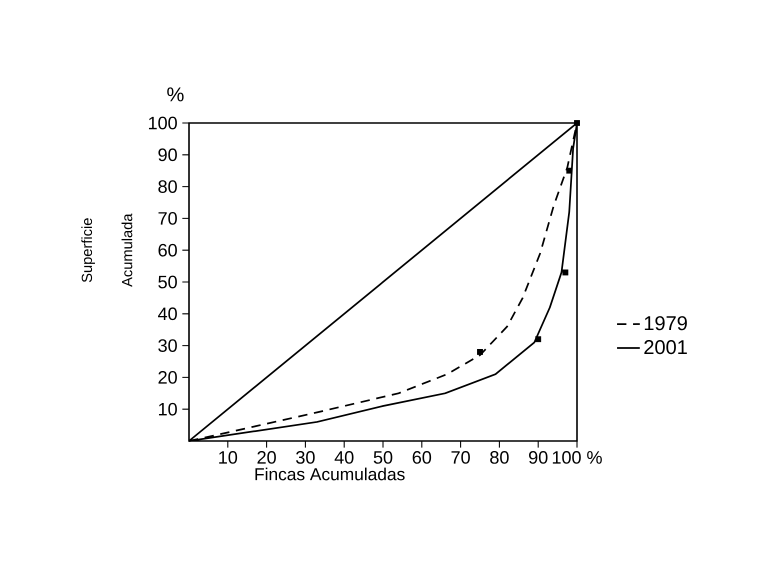 The height and width of the screenshot is (576, 782). I want to click on y-axis-title: Superficie, so click(88, 250).